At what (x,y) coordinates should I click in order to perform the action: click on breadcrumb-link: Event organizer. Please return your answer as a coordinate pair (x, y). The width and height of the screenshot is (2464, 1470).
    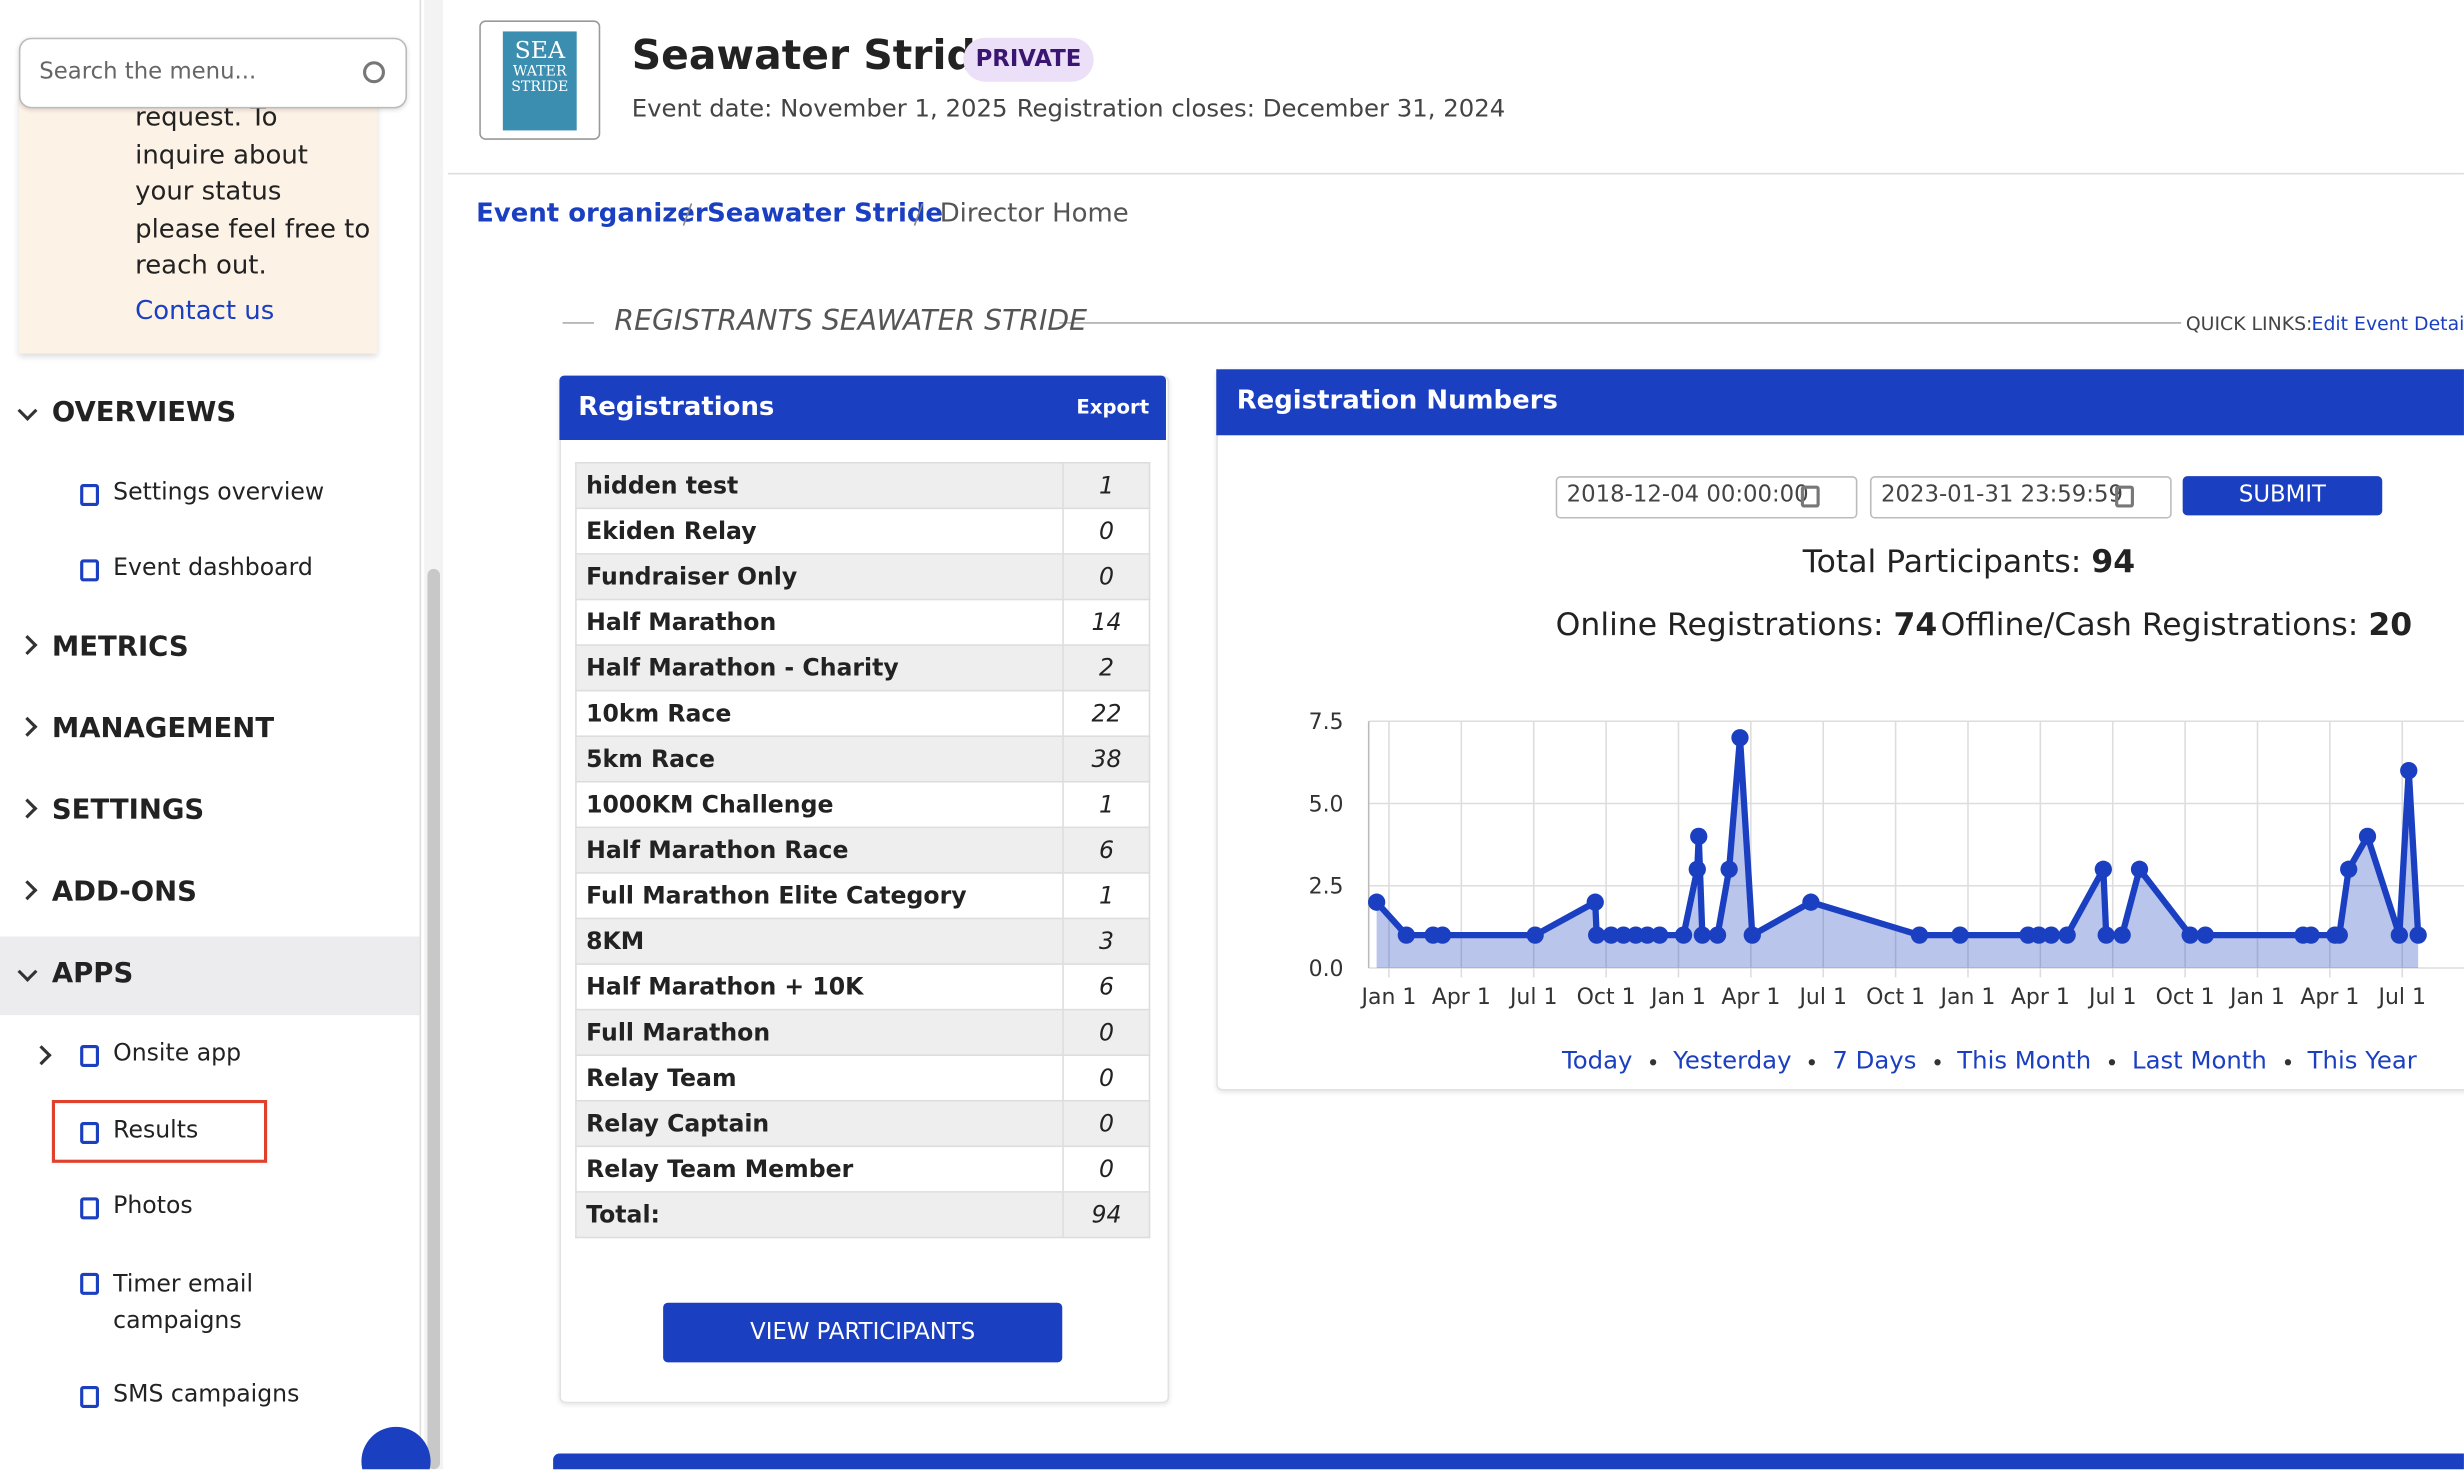
    Looking at the image, I should click on (592, 212).